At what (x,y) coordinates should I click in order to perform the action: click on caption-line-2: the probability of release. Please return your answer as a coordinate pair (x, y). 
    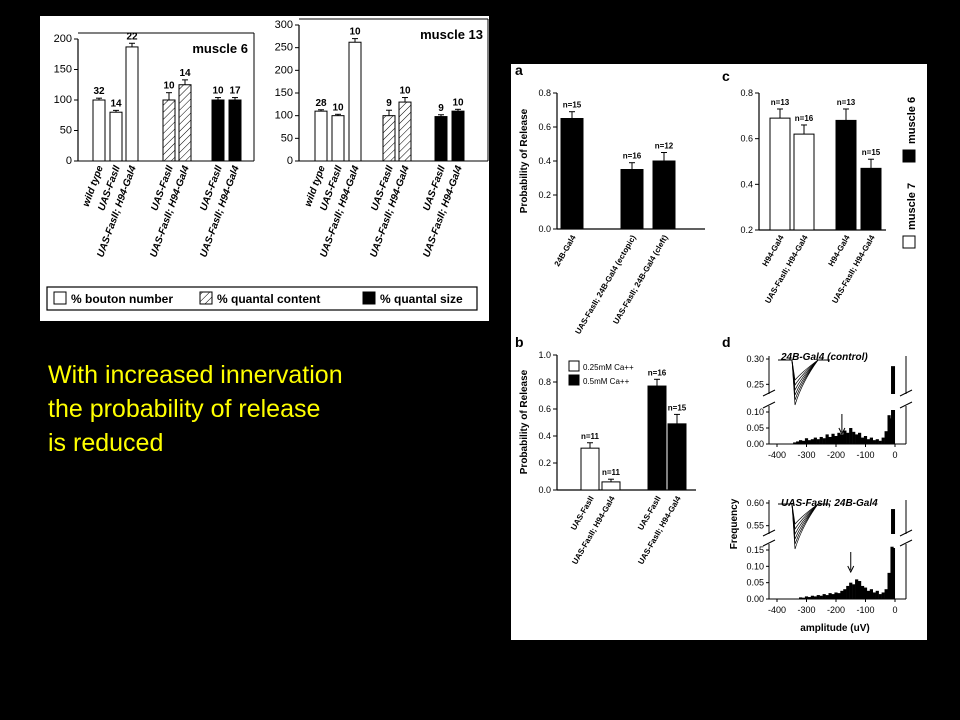
    Looking at the image, I should click on (184, 409).